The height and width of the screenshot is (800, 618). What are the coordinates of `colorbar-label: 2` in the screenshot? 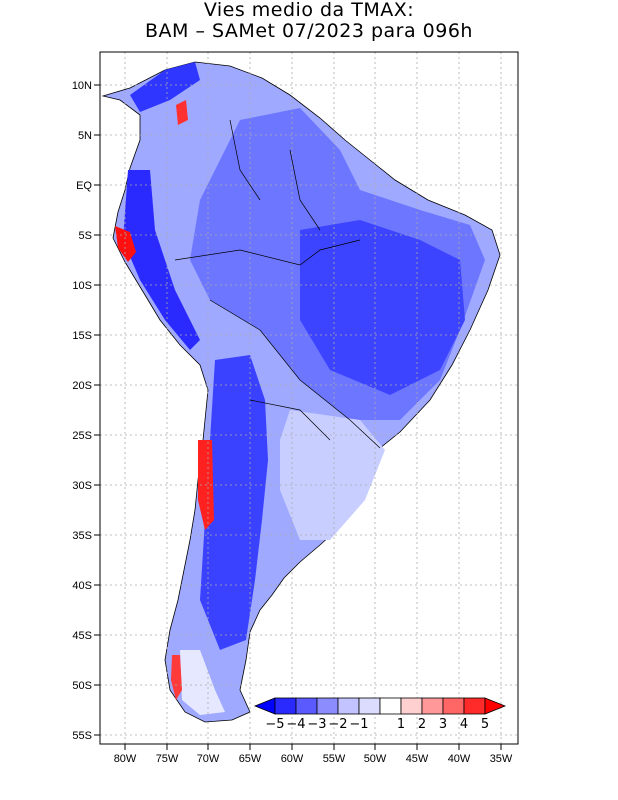 It's located at (422, 724).